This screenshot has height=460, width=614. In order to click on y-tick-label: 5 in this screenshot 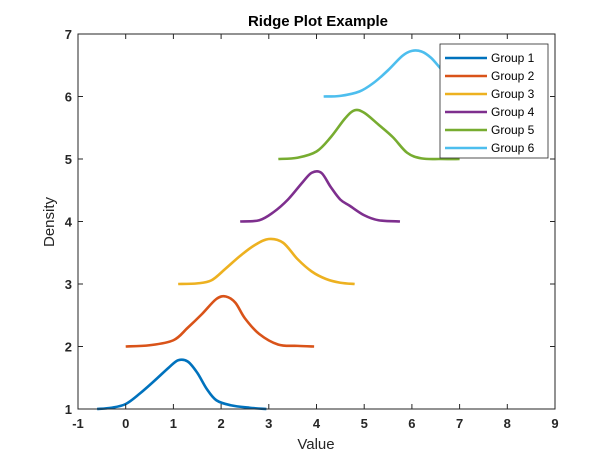, I will do `click(68, 159)`.